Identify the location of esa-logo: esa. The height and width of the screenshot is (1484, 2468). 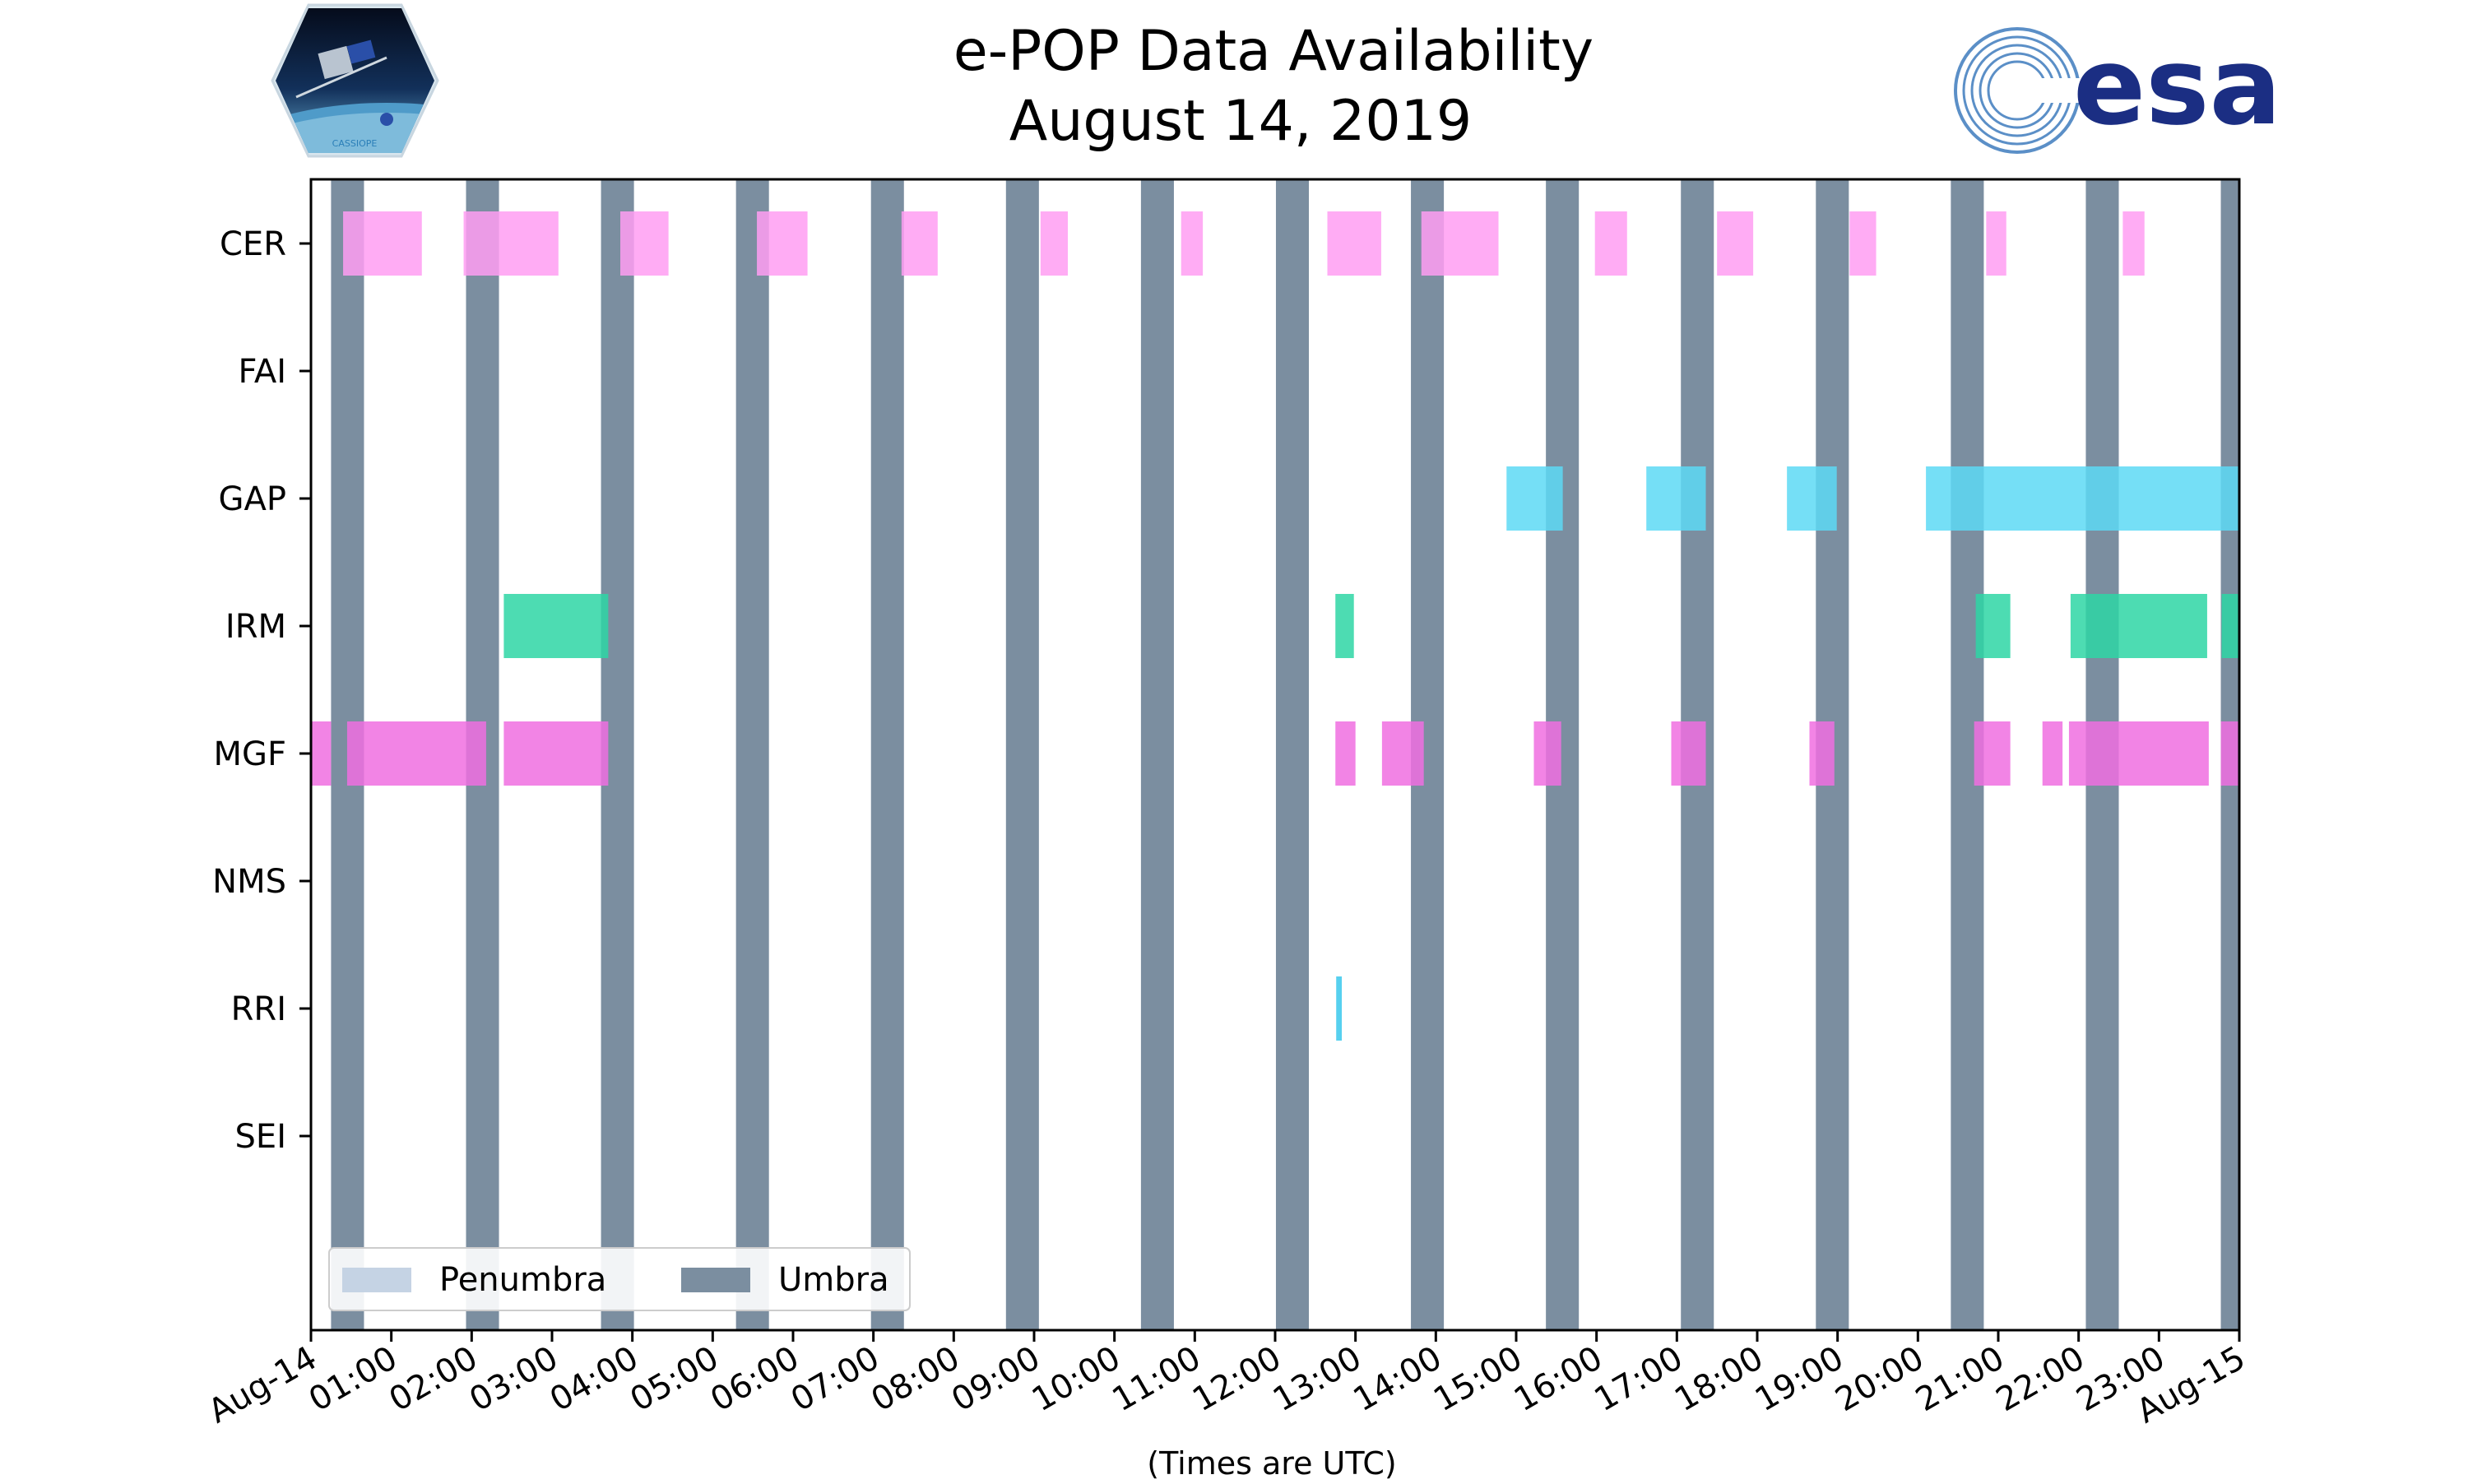
(2117, 89).